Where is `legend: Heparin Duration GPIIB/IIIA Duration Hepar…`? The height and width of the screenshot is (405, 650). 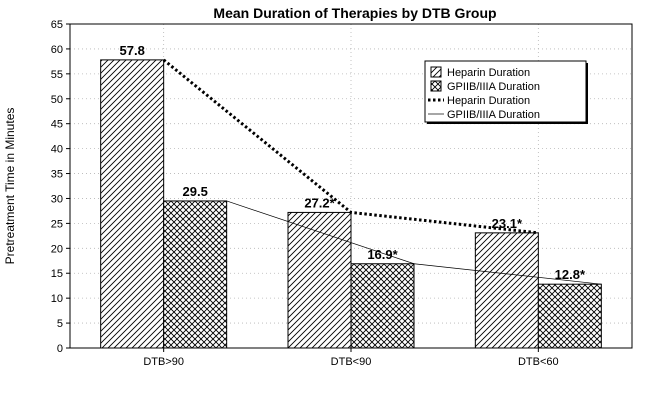
legend: Heparin Duration GPIIB/IIIA Duration Hepar… is located at coordinates (506, 92).